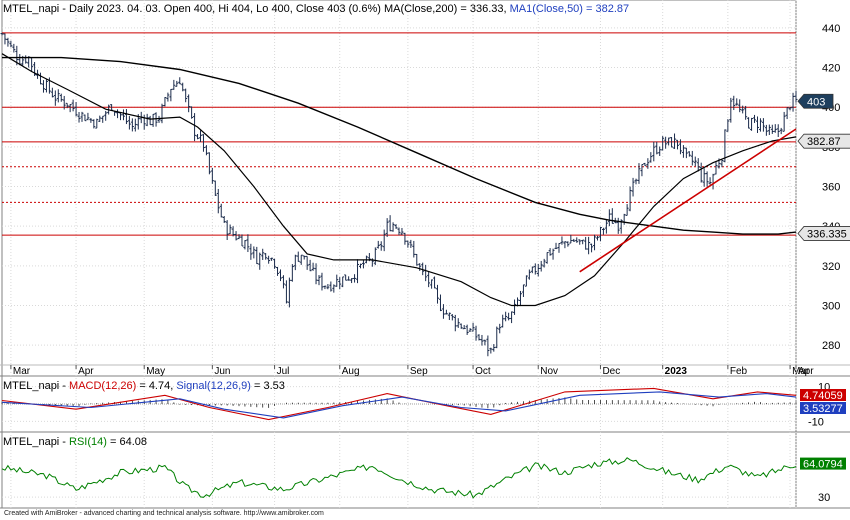  I want to click on x-tick-label: Feb, so click(739, 371).